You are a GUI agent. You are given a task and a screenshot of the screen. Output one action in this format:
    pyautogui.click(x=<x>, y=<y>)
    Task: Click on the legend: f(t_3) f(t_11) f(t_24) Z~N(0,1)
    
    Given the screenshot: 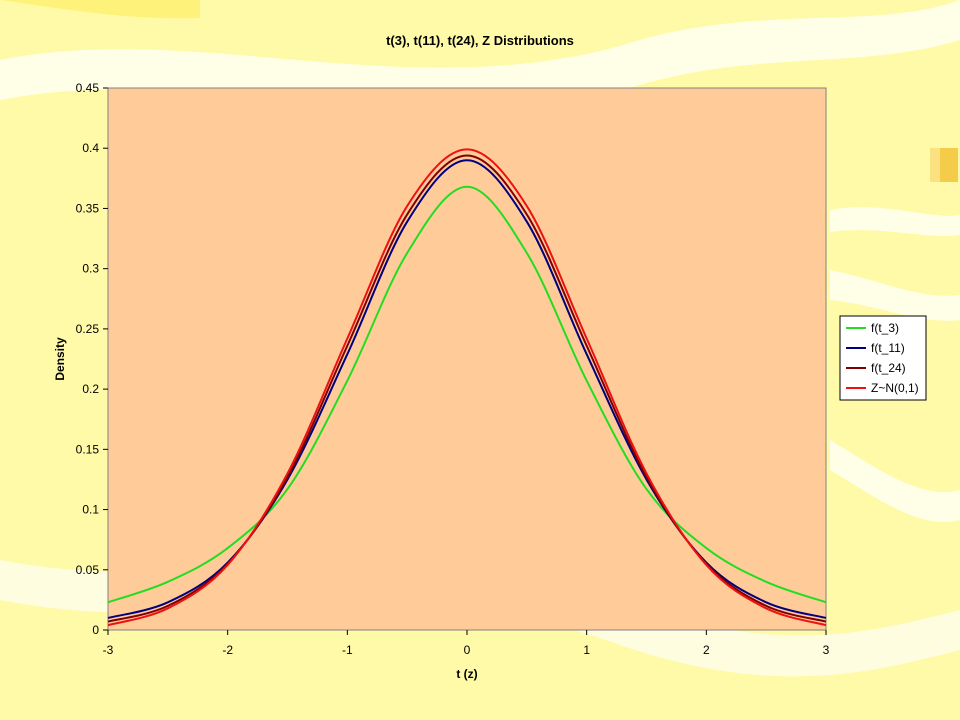 What is the action you would take?
    pyautogui.click(x=883, y=358)
    